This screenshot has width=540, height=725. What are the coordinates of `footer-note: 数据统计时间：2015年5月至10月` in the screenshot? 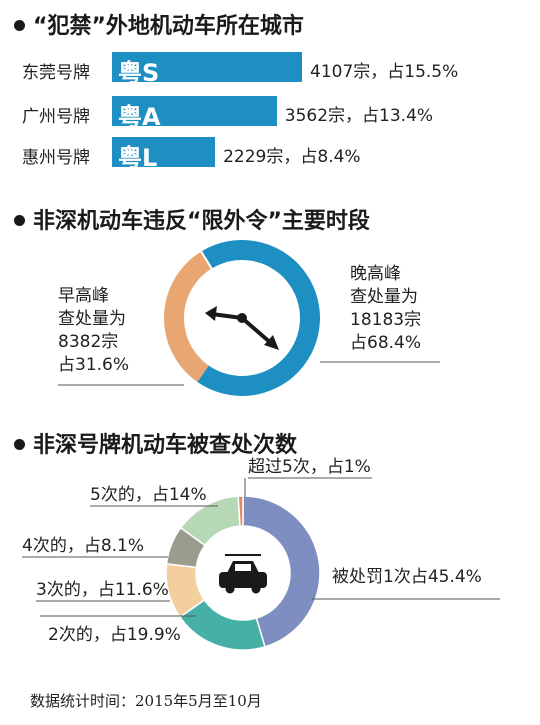 It's located at (146, 701).